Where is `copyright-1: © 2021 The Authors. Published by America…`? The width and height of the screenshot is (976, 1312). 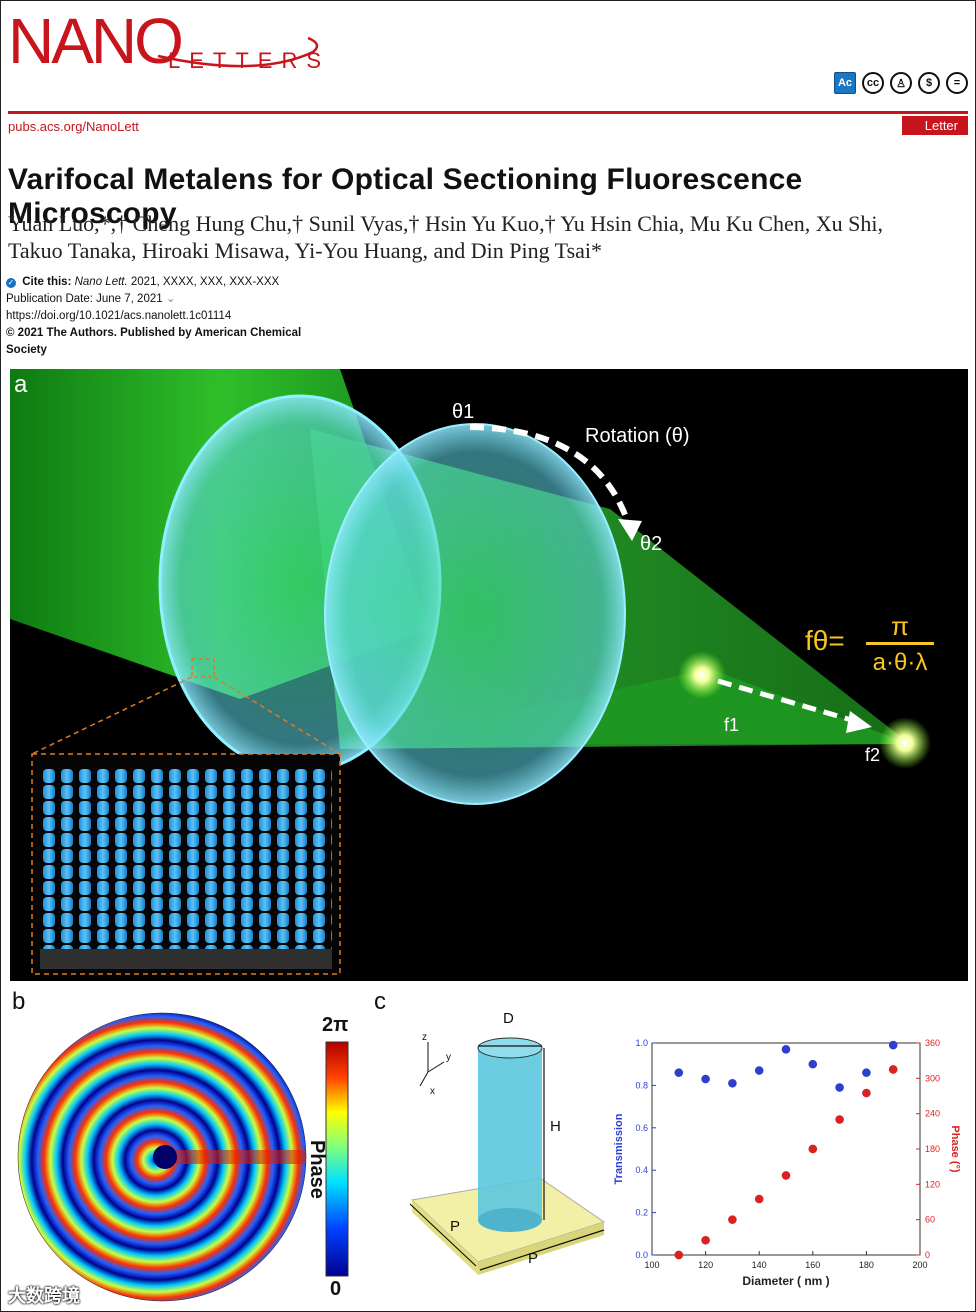 copyright-1: © 2021 The Authors. Published by America… is located at coordinates (154, 333).